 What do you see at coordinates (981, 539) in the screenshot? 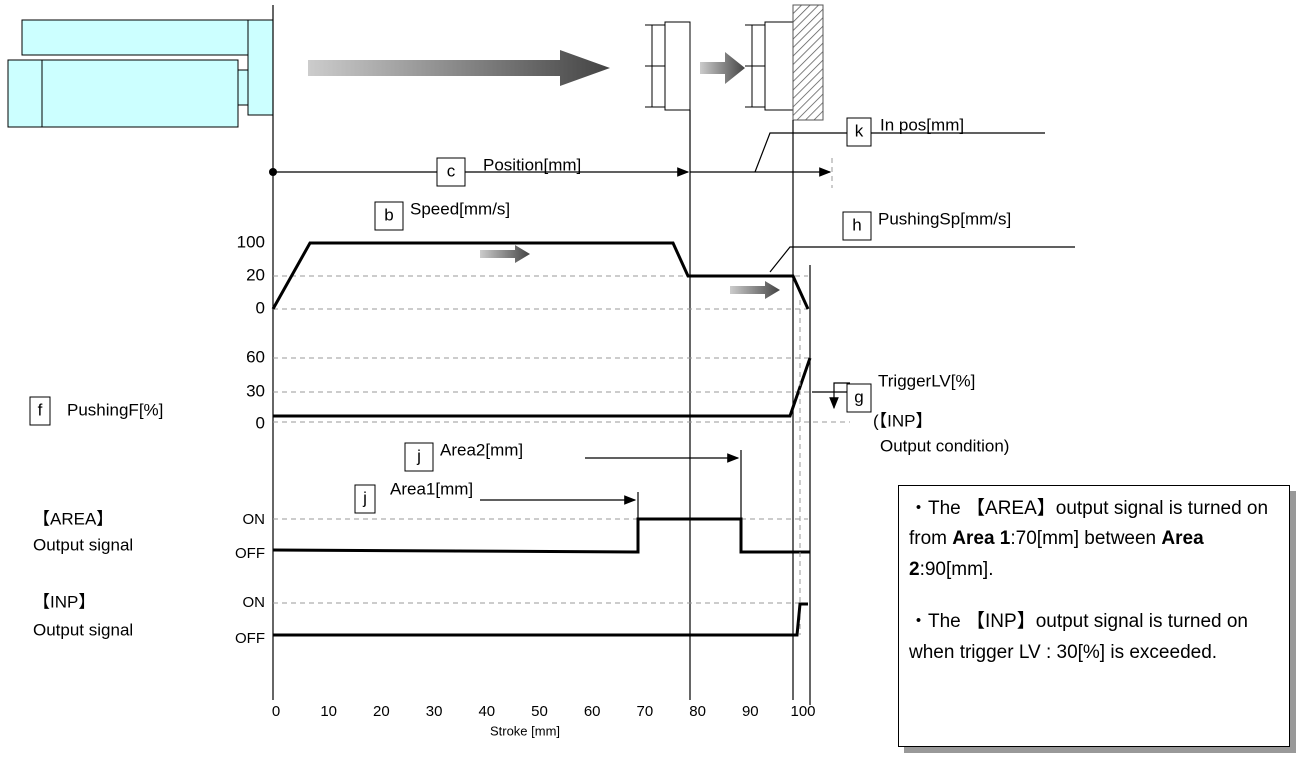
I see `note-bold: Area 1` at bounding box center [981, 539].